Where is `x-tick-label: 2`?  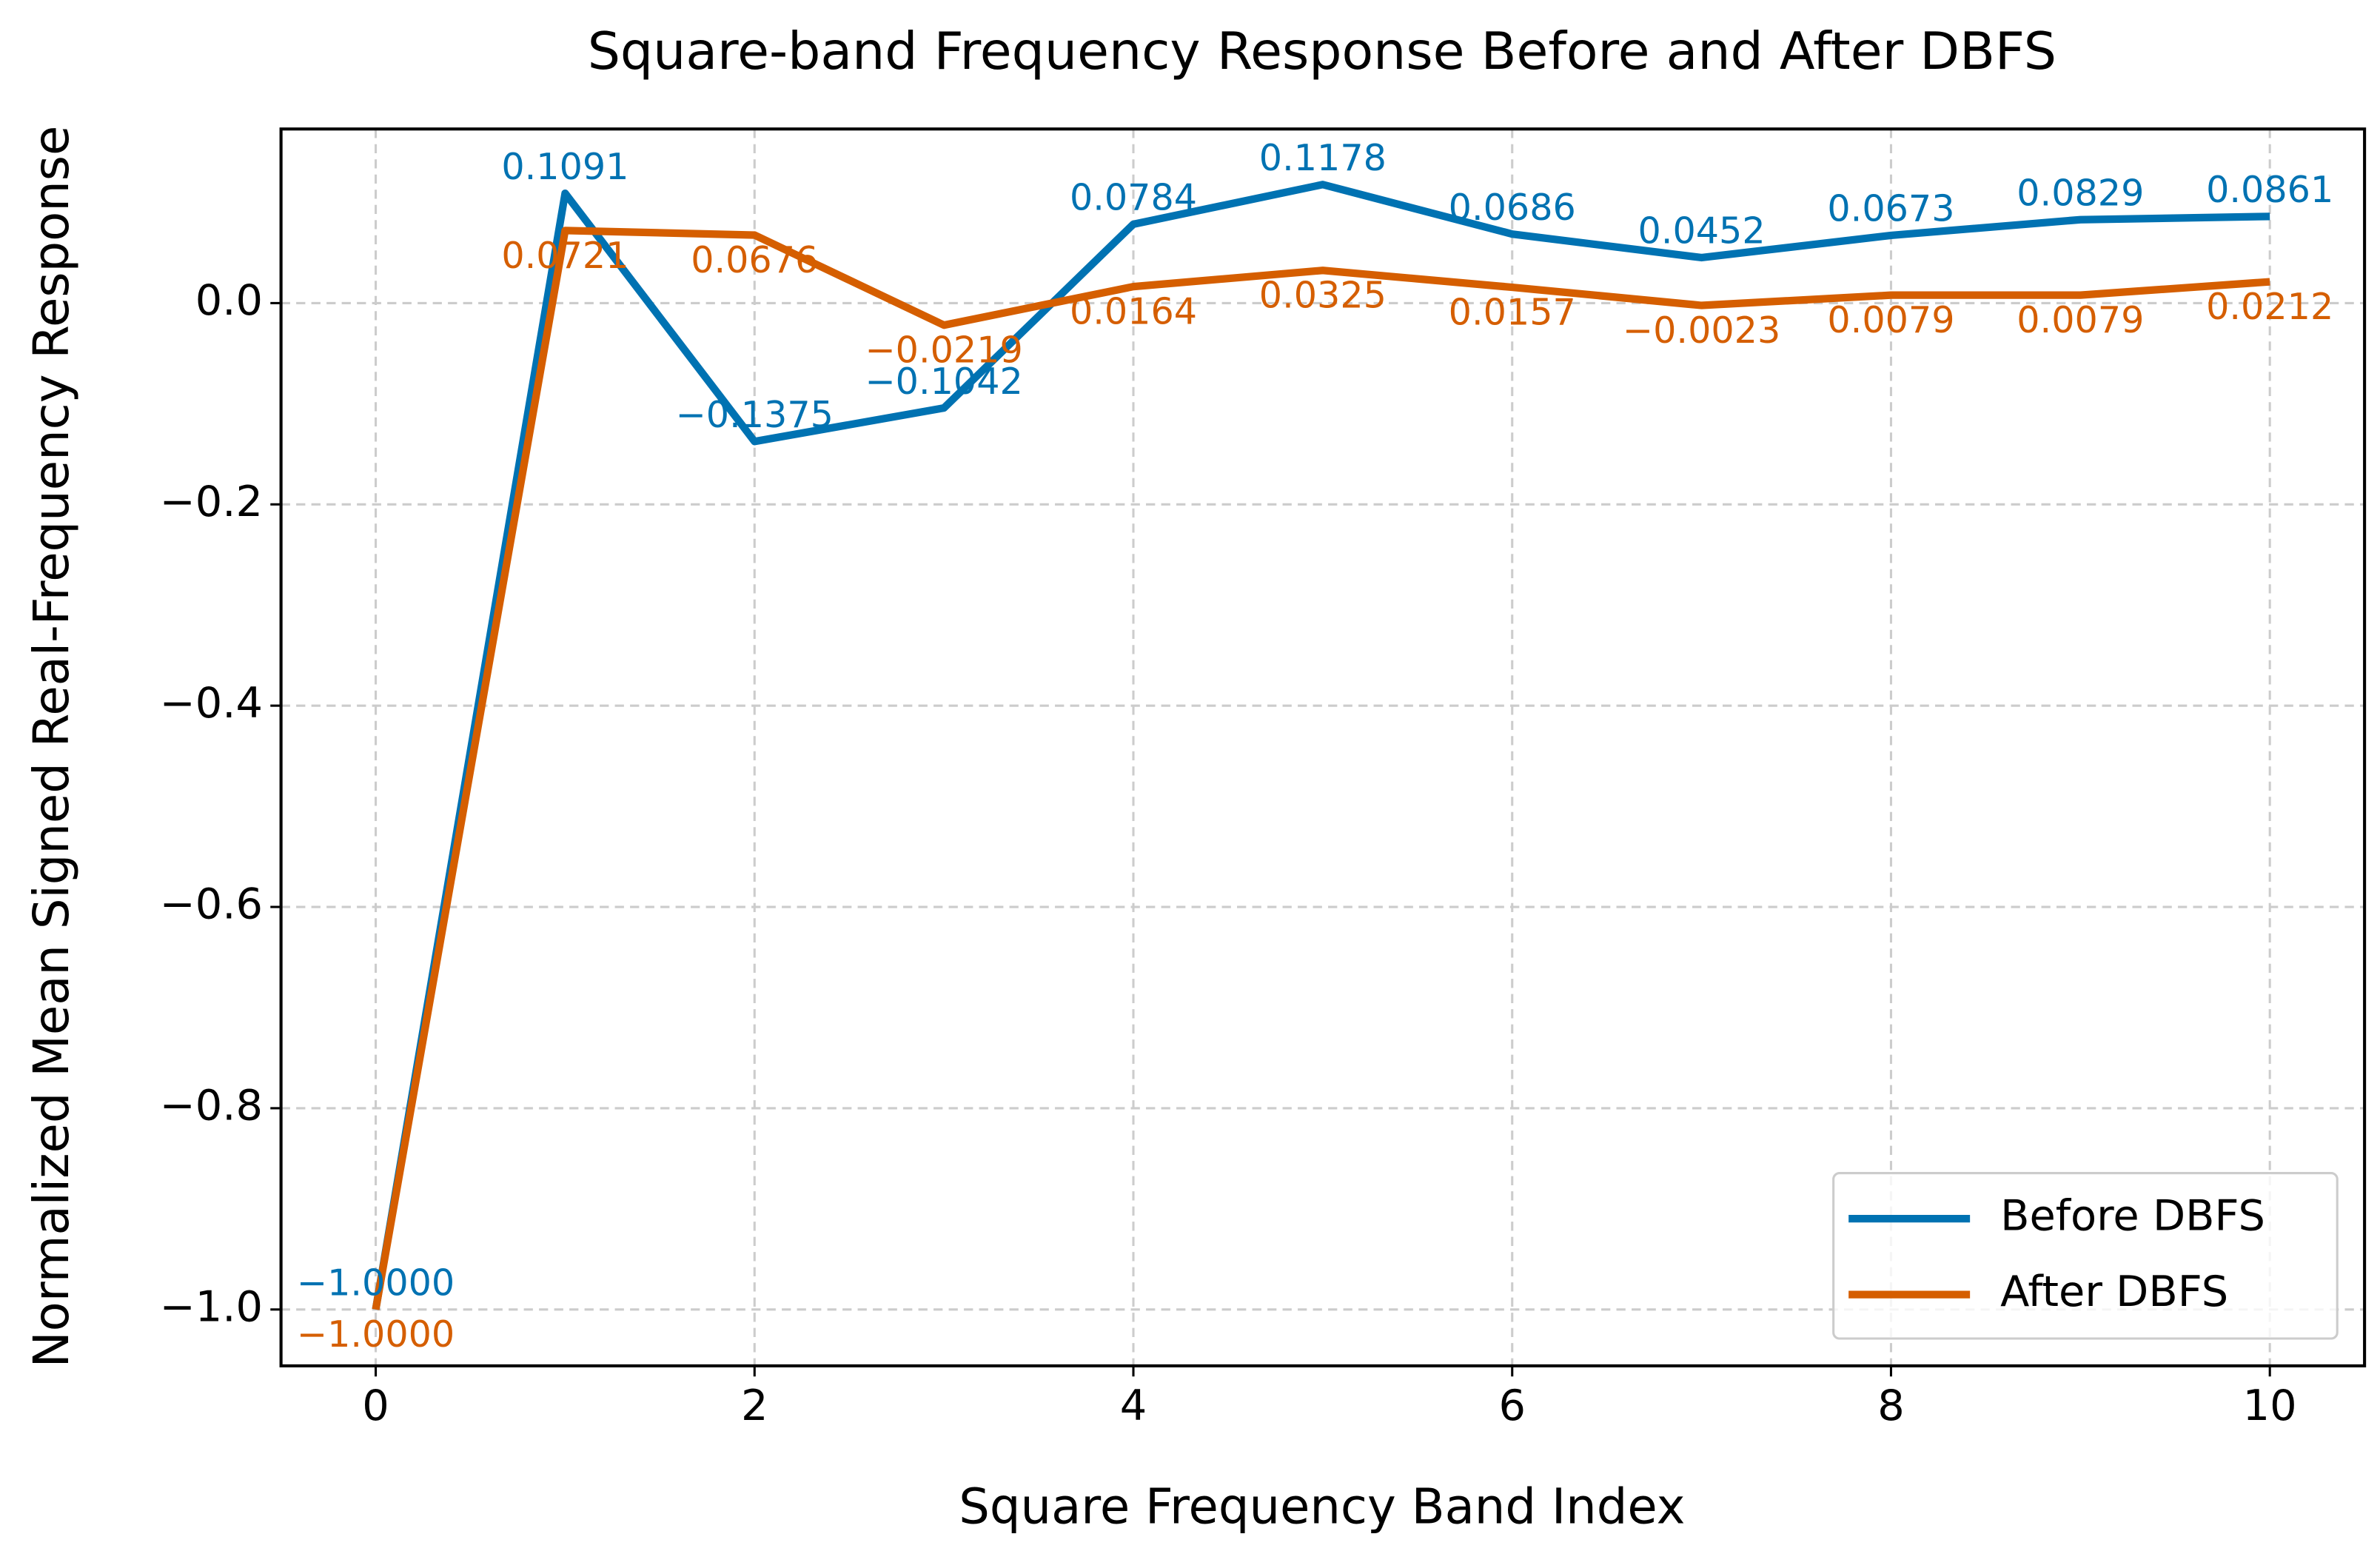
x-tick-label: 2 is located at coordinates (754, 1405).